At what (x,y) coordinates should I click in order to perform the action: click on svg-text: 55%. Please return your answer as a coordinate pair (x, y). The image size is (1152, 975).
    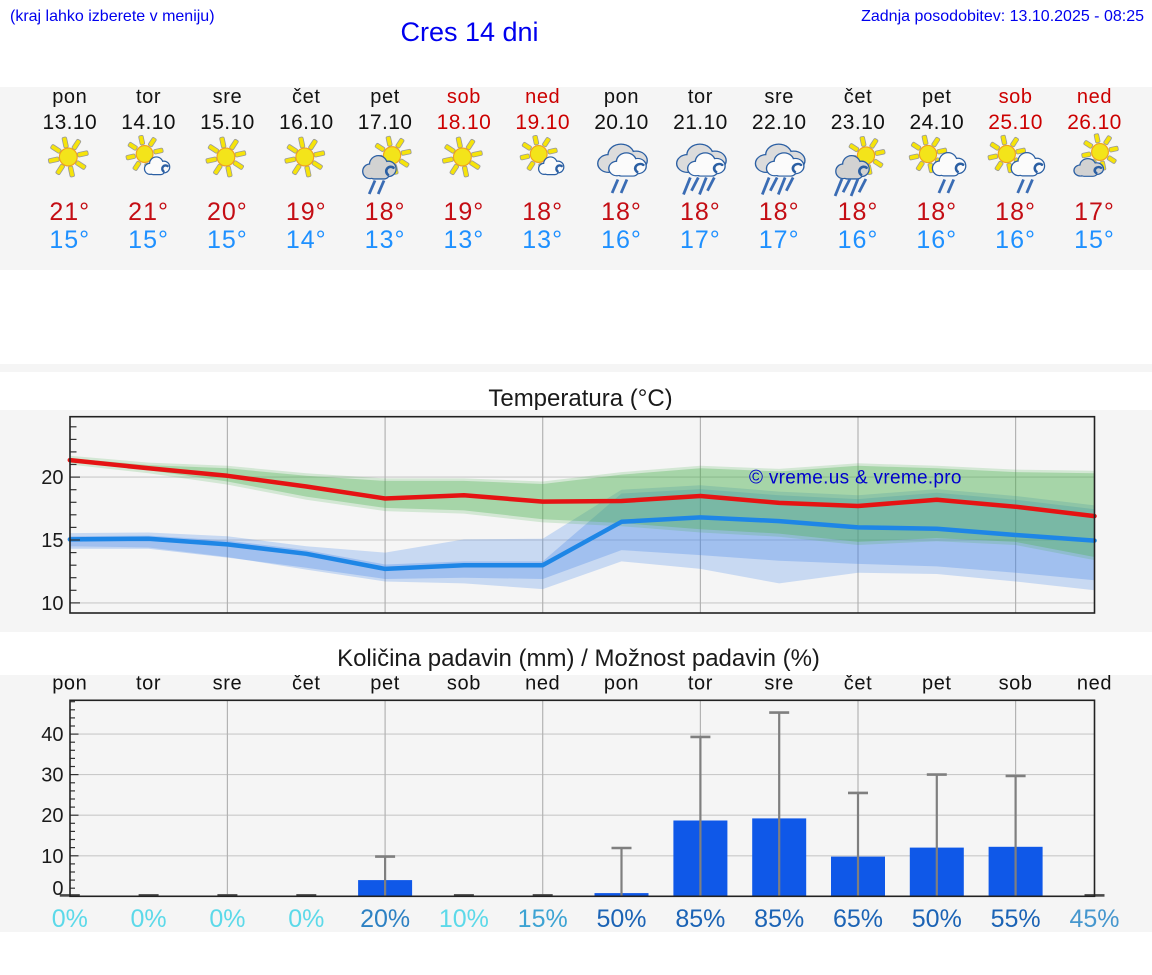
    Looking at the image, I should click on (1016, 918).